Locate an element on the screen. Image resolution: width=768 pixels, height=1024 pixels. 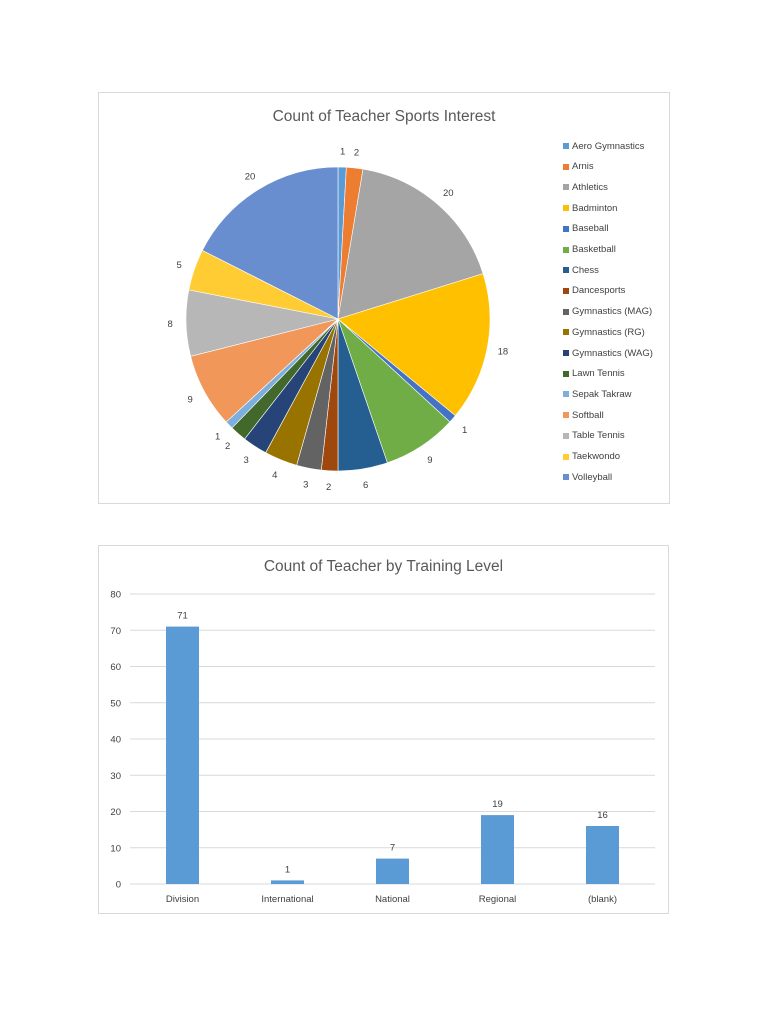
legend-item: Baseball is located at coordinates (585, 229).